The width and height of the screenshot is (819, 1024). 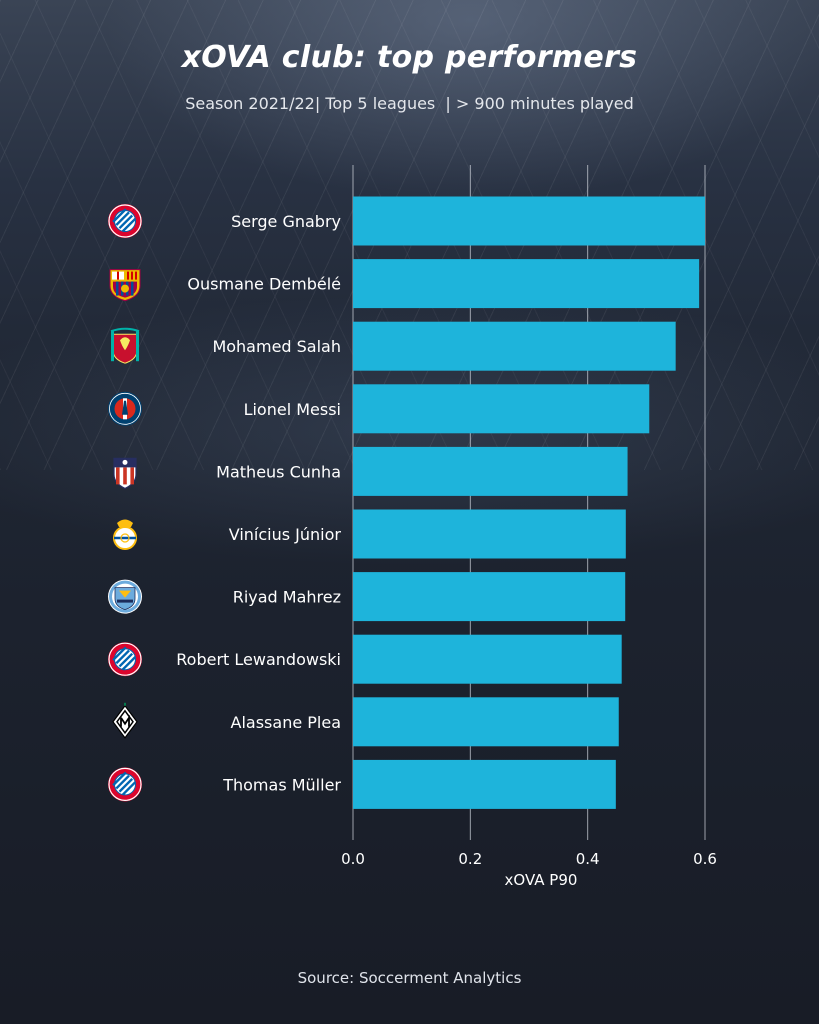 What do you see at coordinates (125, 596) in the screenshot?
I see `manchester-city-badge` at bounding box center [125, 596].